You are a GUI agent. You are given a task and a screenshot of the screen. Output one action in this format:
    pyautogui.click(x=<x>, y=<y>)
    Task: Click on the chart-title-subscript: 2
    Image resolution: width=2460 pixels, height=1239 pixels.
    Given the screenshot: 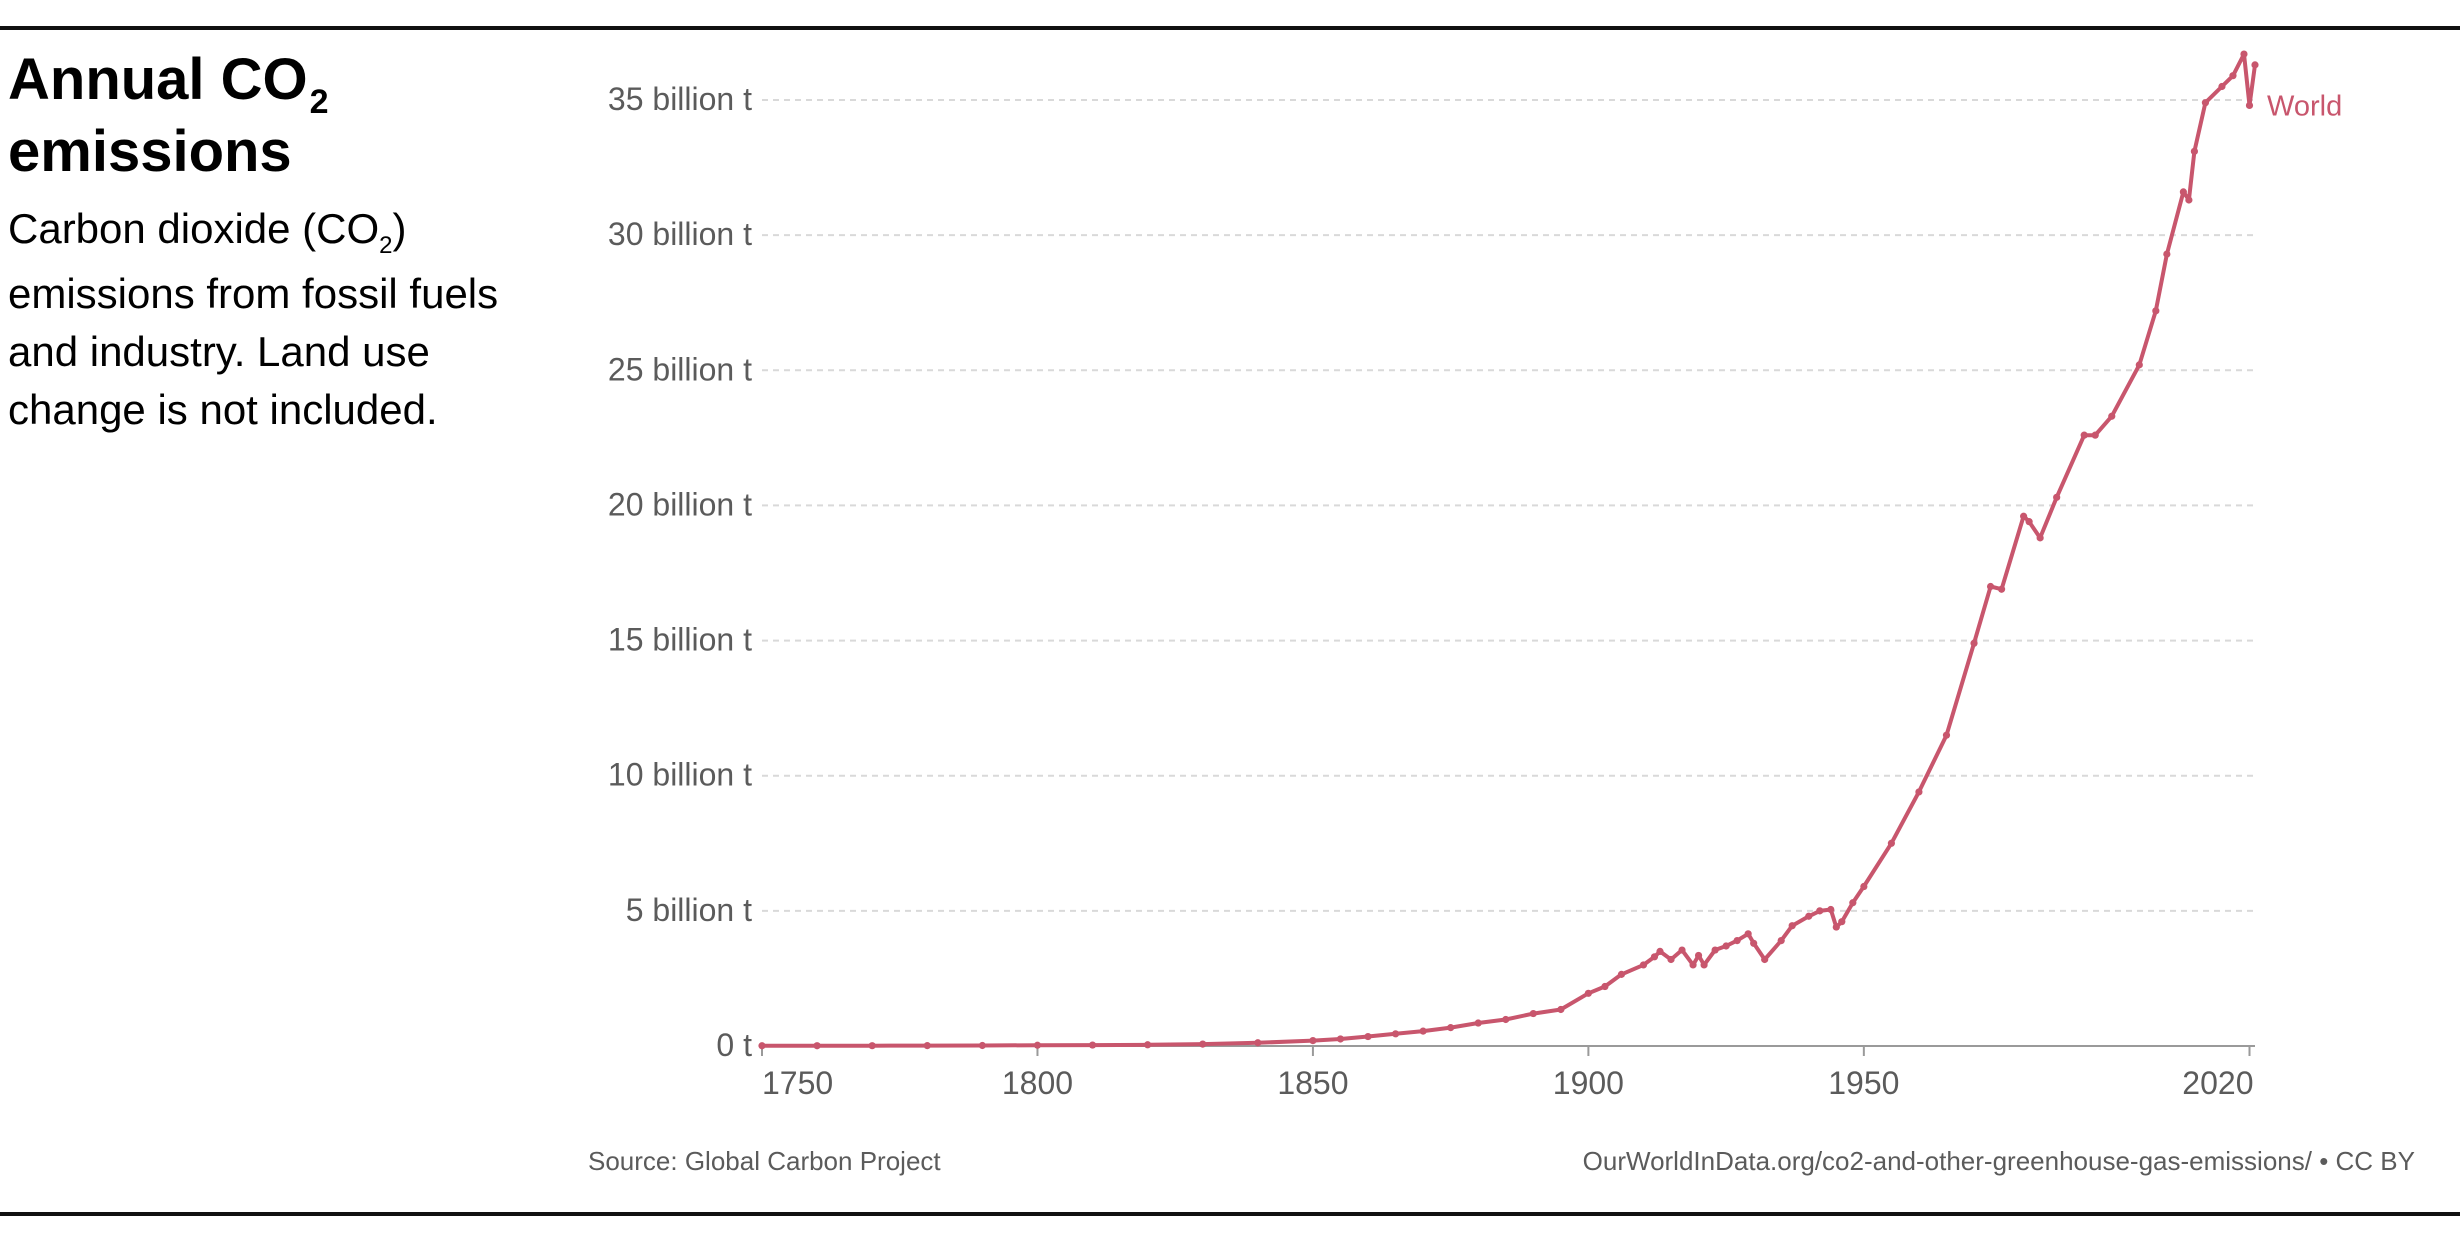 What is the action you would take?
    pyautogui.click(x=319, y=102)
    